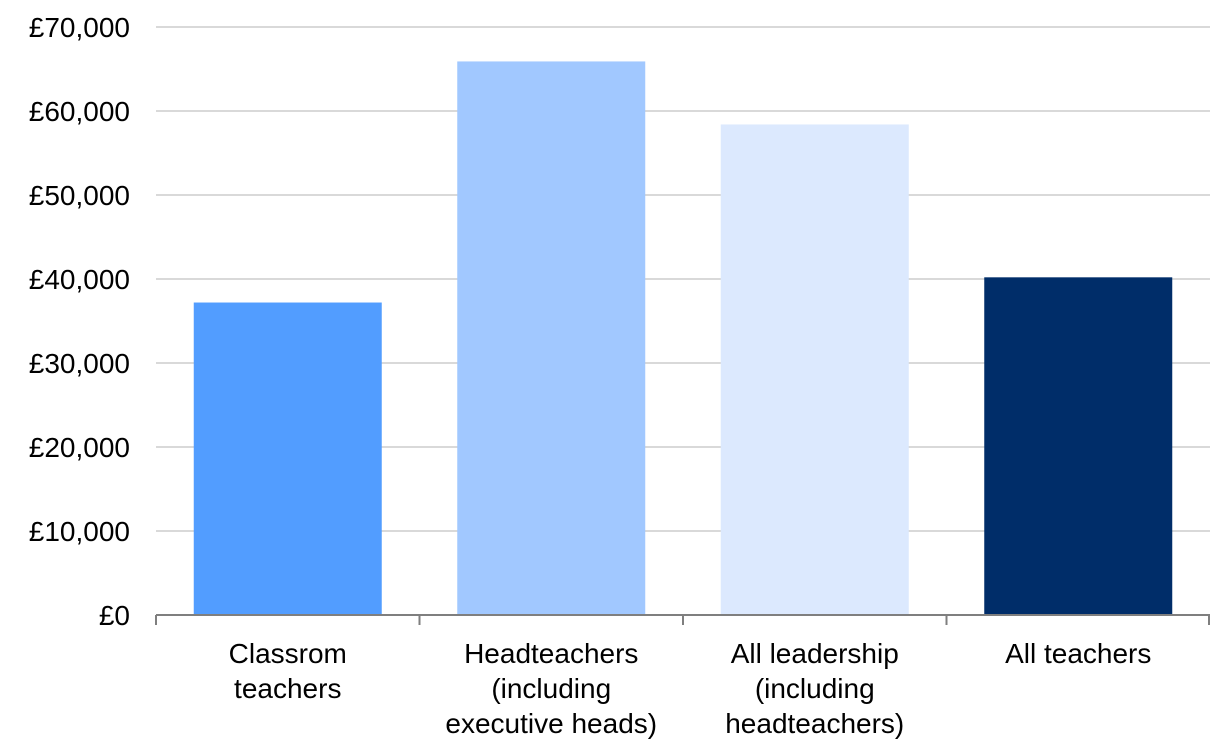  Describe the element at coordinates (287, 688) in the screenshot. I see `x-category-label-line: teachers` at that location.